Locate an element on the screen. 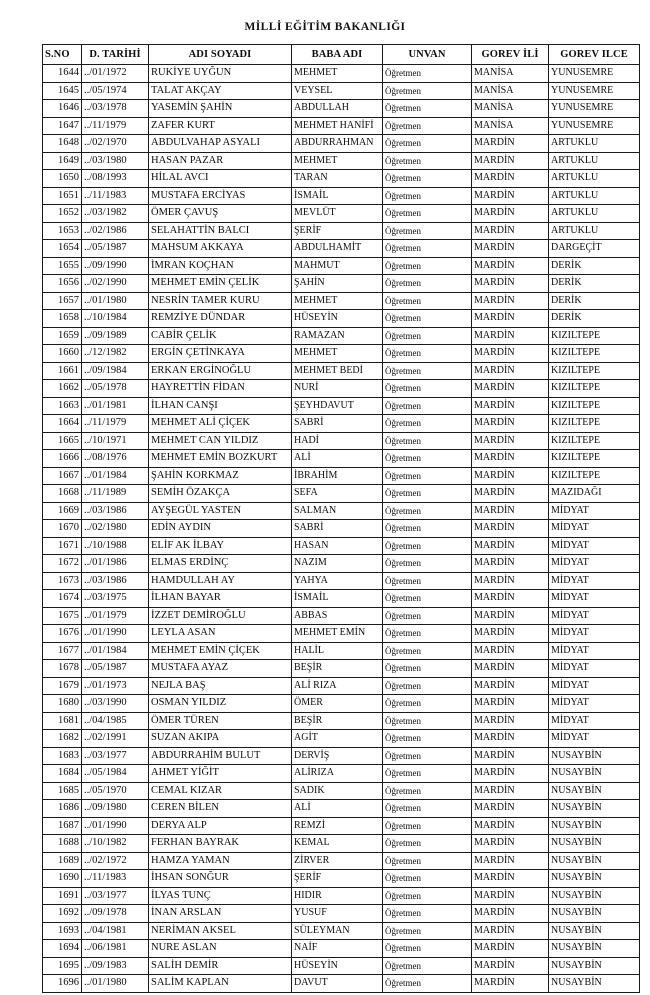  cell-full-name: ELMAS ERDİNÇ is located at coordinates (220, 563).